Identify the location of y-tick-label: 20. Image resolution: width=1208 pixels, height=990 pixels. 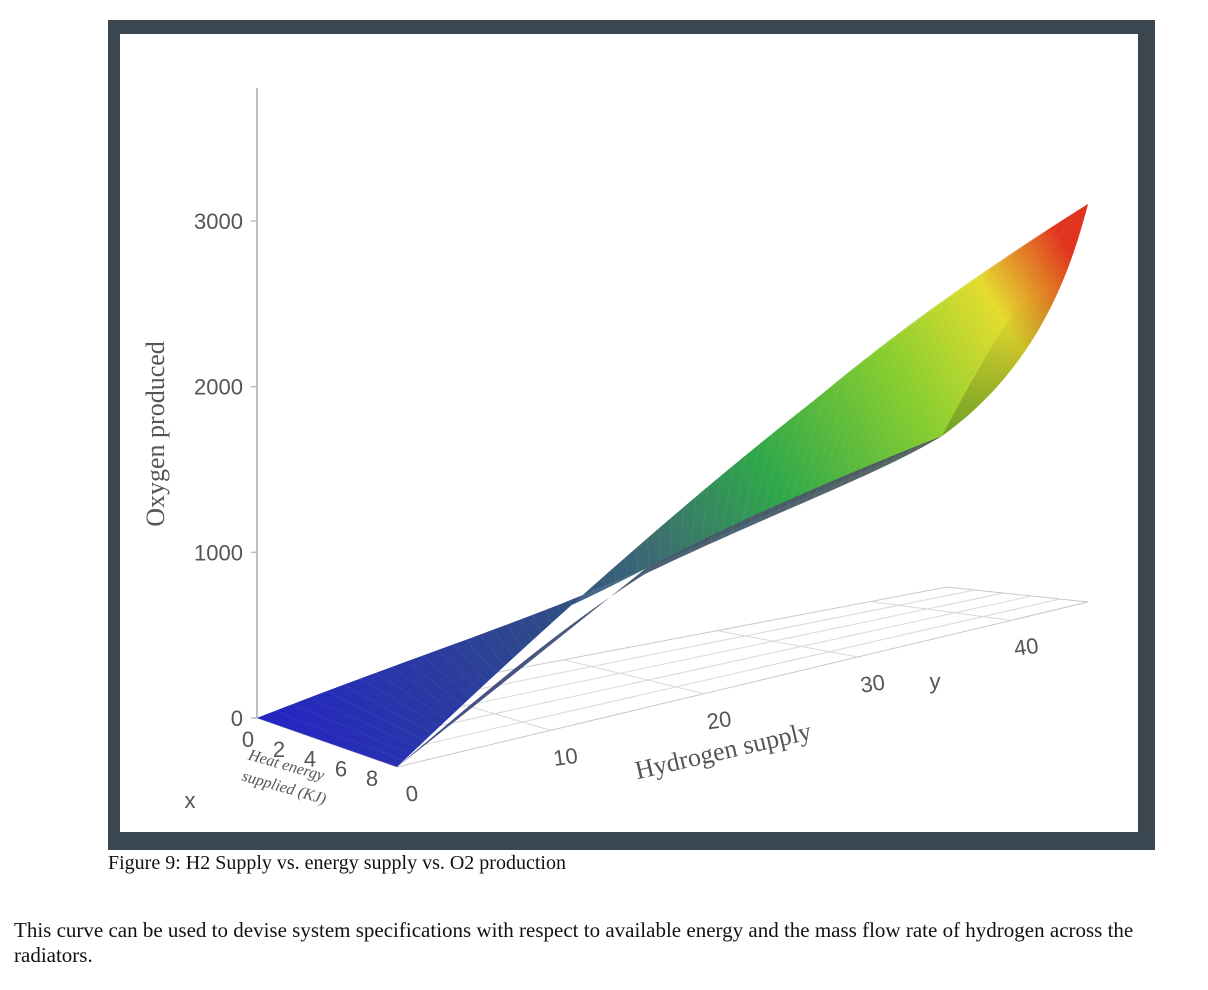
(719, 720).